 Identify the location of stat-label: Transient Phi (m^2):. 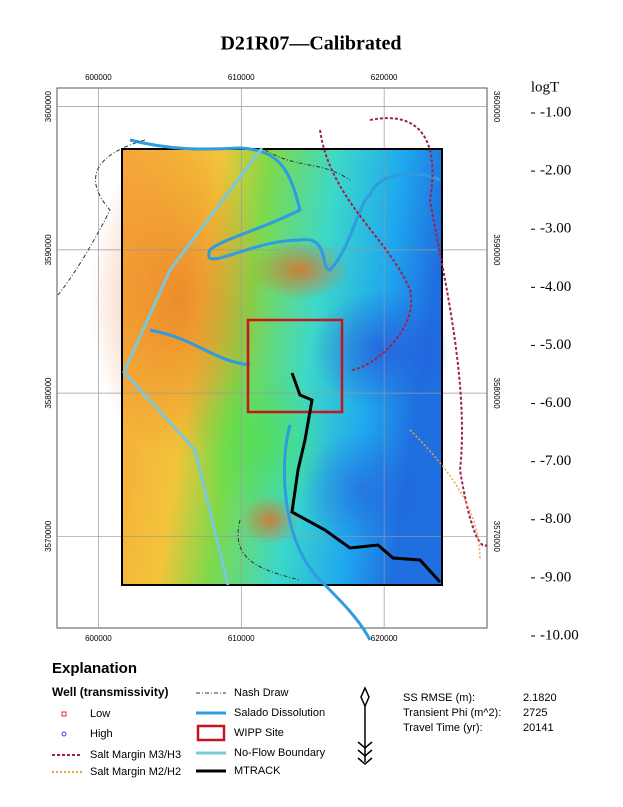
(452, 713).